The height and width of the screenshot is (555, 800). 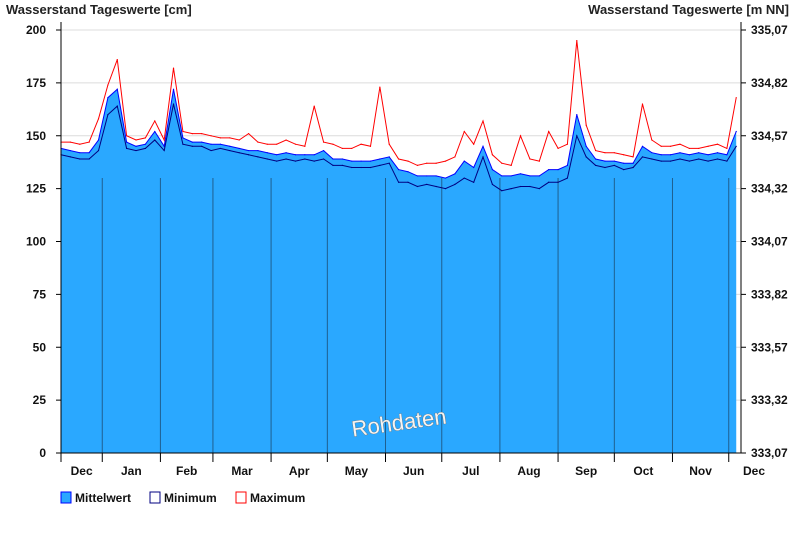 I want to click on x-month-label: Jan, so click(x=131, y=471).